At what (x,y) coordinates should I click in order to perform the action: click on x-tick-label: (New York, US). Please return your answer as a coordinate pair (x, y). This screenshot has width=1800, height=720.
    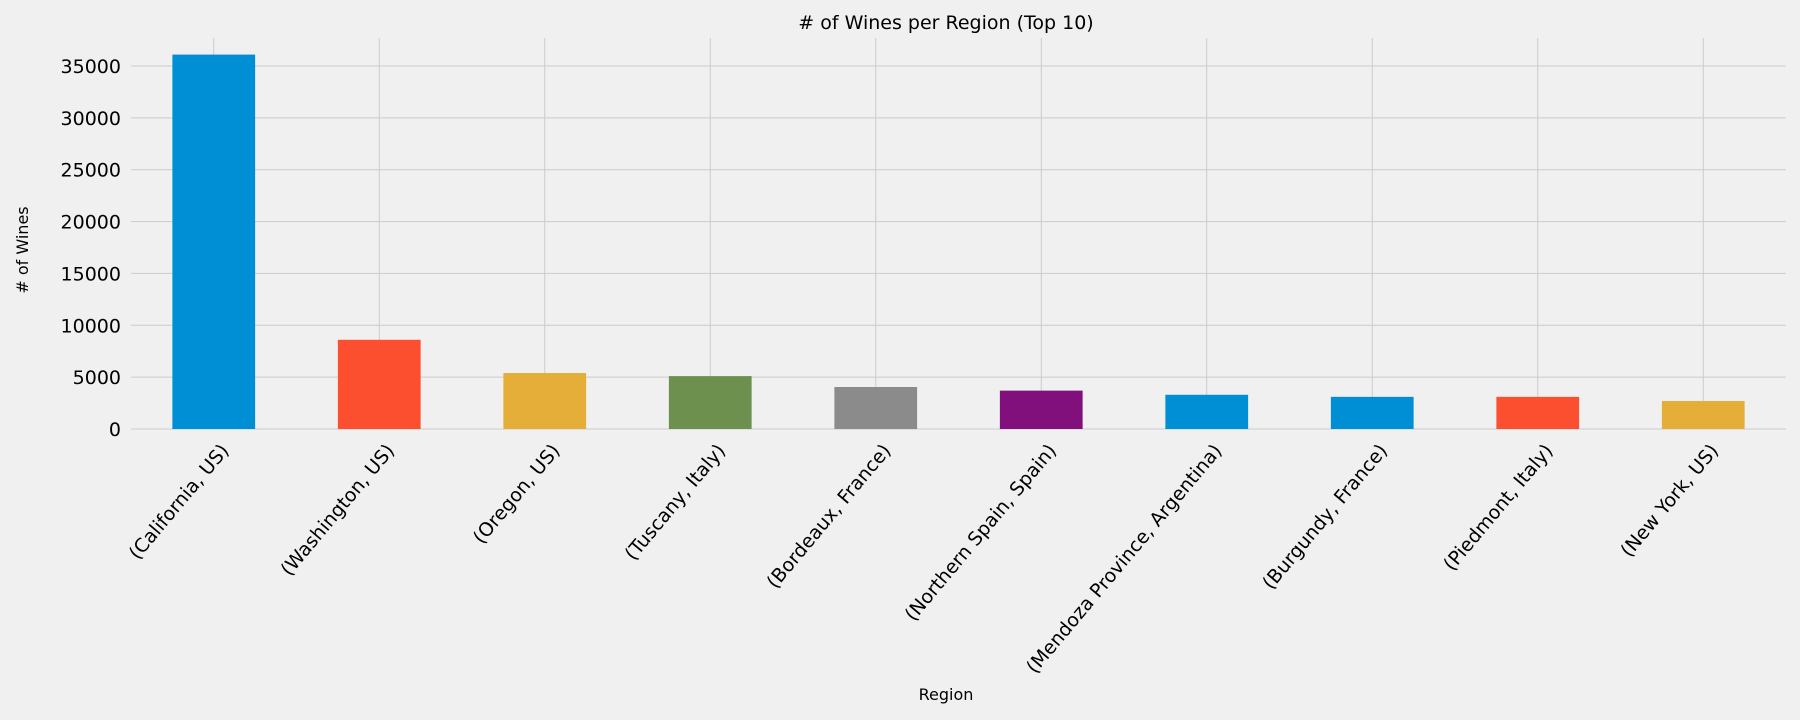
    Looking at the image, I should click on (1669, 500).